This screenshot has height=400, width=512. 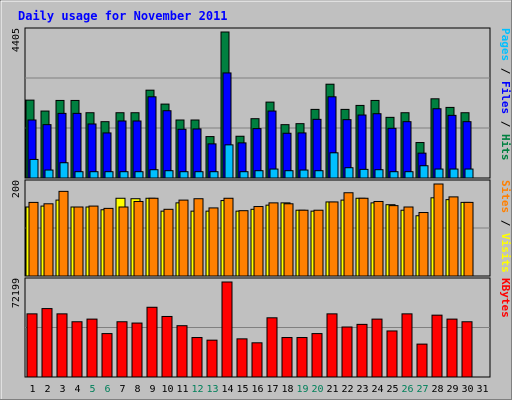 I want to click on x-tick-day-13: 13, so click(x=212, y=389).